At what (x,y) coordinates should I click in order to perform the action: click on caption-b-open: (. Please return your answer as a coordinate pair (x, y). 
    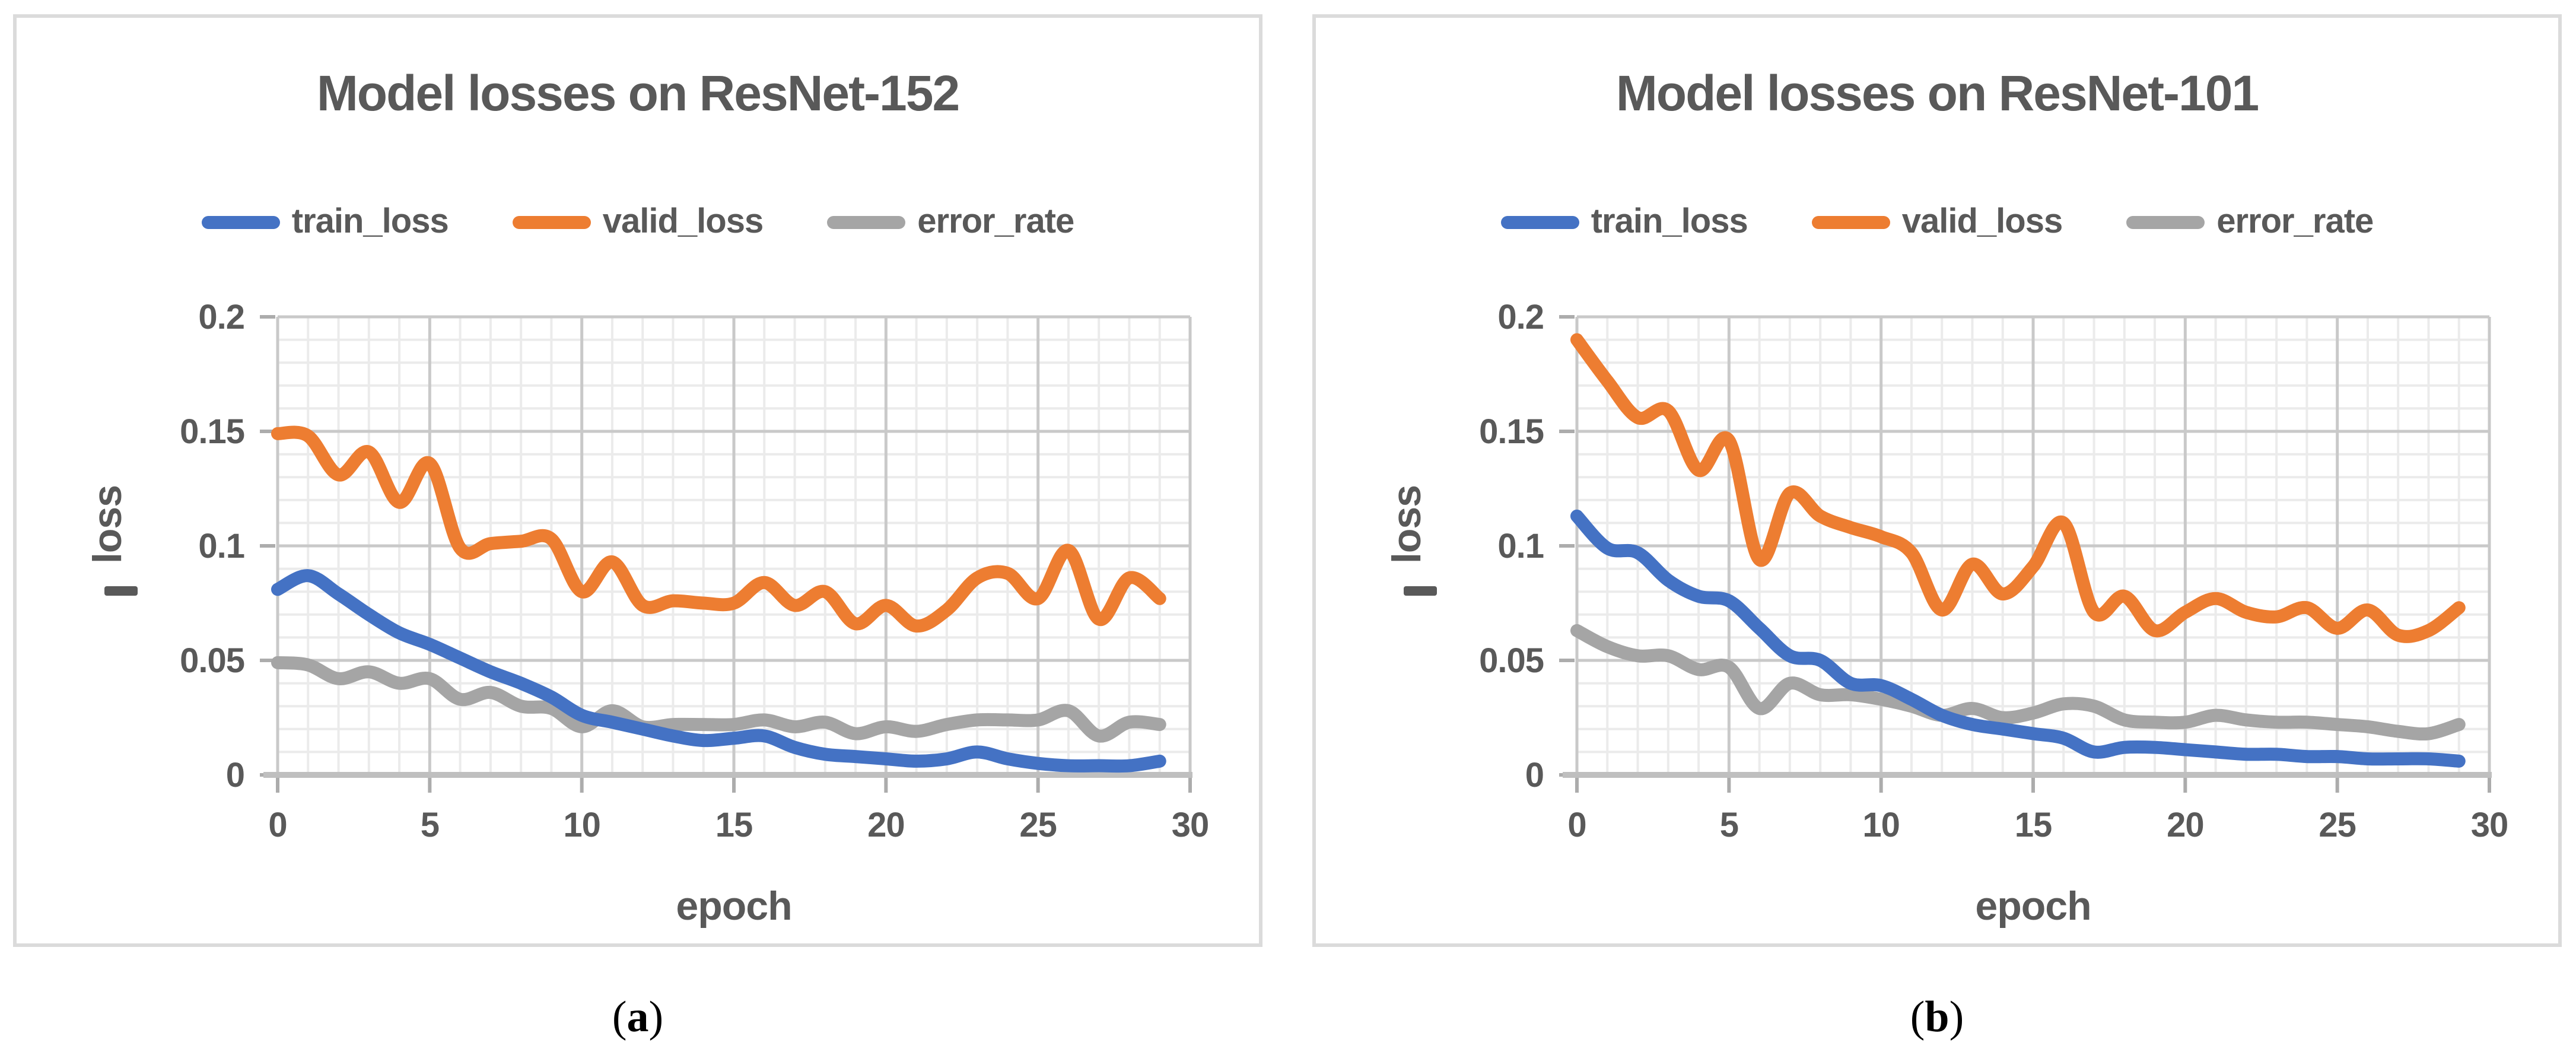
    Looking at the image, I should click on (1917, 1017).